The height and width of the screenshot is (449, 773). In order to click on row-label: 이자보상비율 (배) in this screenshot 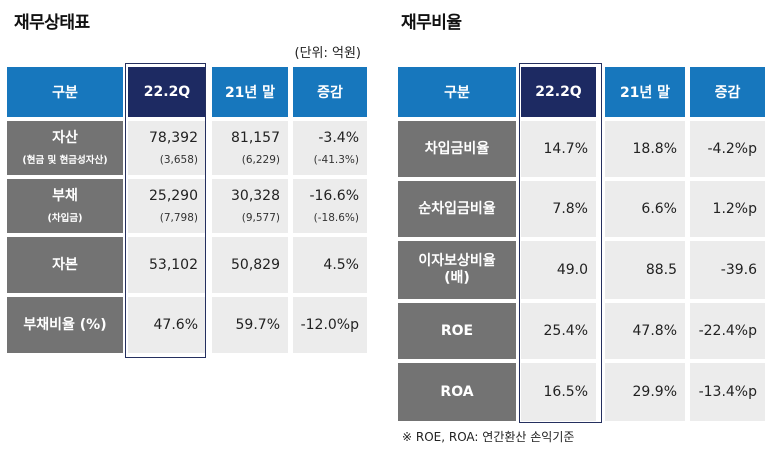, I will do `click(457, 270)`.